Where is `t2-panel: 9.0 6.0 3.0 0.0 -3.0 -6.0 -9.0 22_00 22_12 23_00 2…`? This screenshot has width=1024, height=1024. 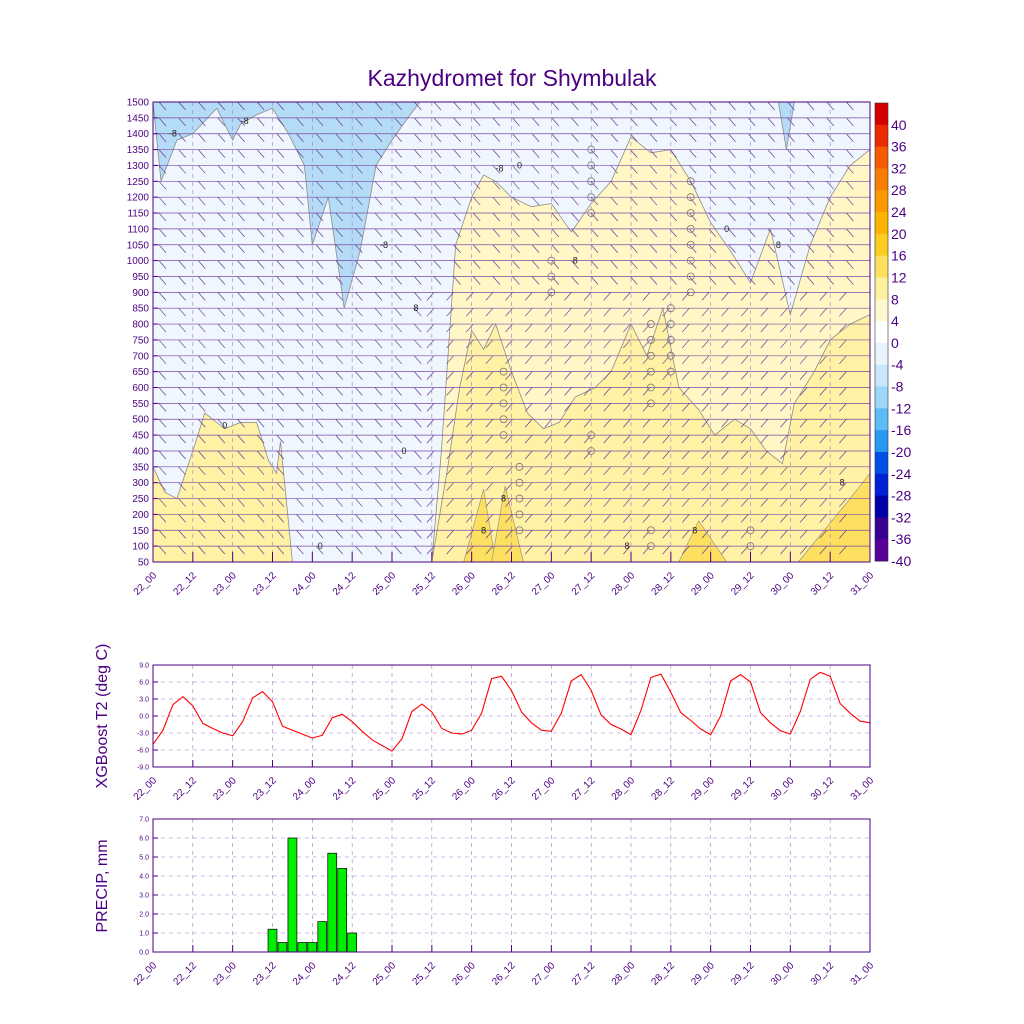
t2-panel: 9.0 6.0 3.0 0.0 -3.0 -6.0 -9.0 22_00 22_12 23_00 2… is located at coordinates (504, 733).